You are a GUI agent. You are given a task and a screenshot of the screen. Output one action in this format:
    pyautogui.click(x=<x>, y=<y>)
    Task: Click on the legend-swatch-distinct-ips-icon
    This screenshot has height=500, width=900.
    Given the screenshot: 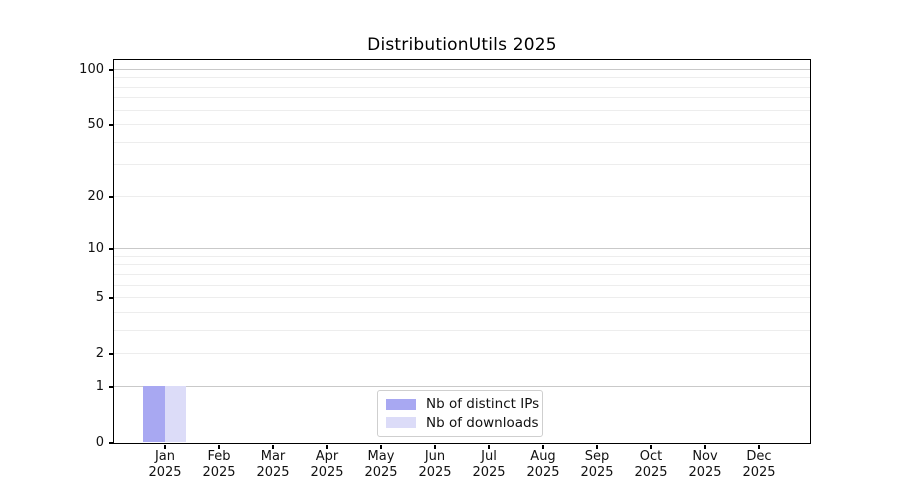 What is the action you would take?
    pyautogui.click(x=401, y=404)
    